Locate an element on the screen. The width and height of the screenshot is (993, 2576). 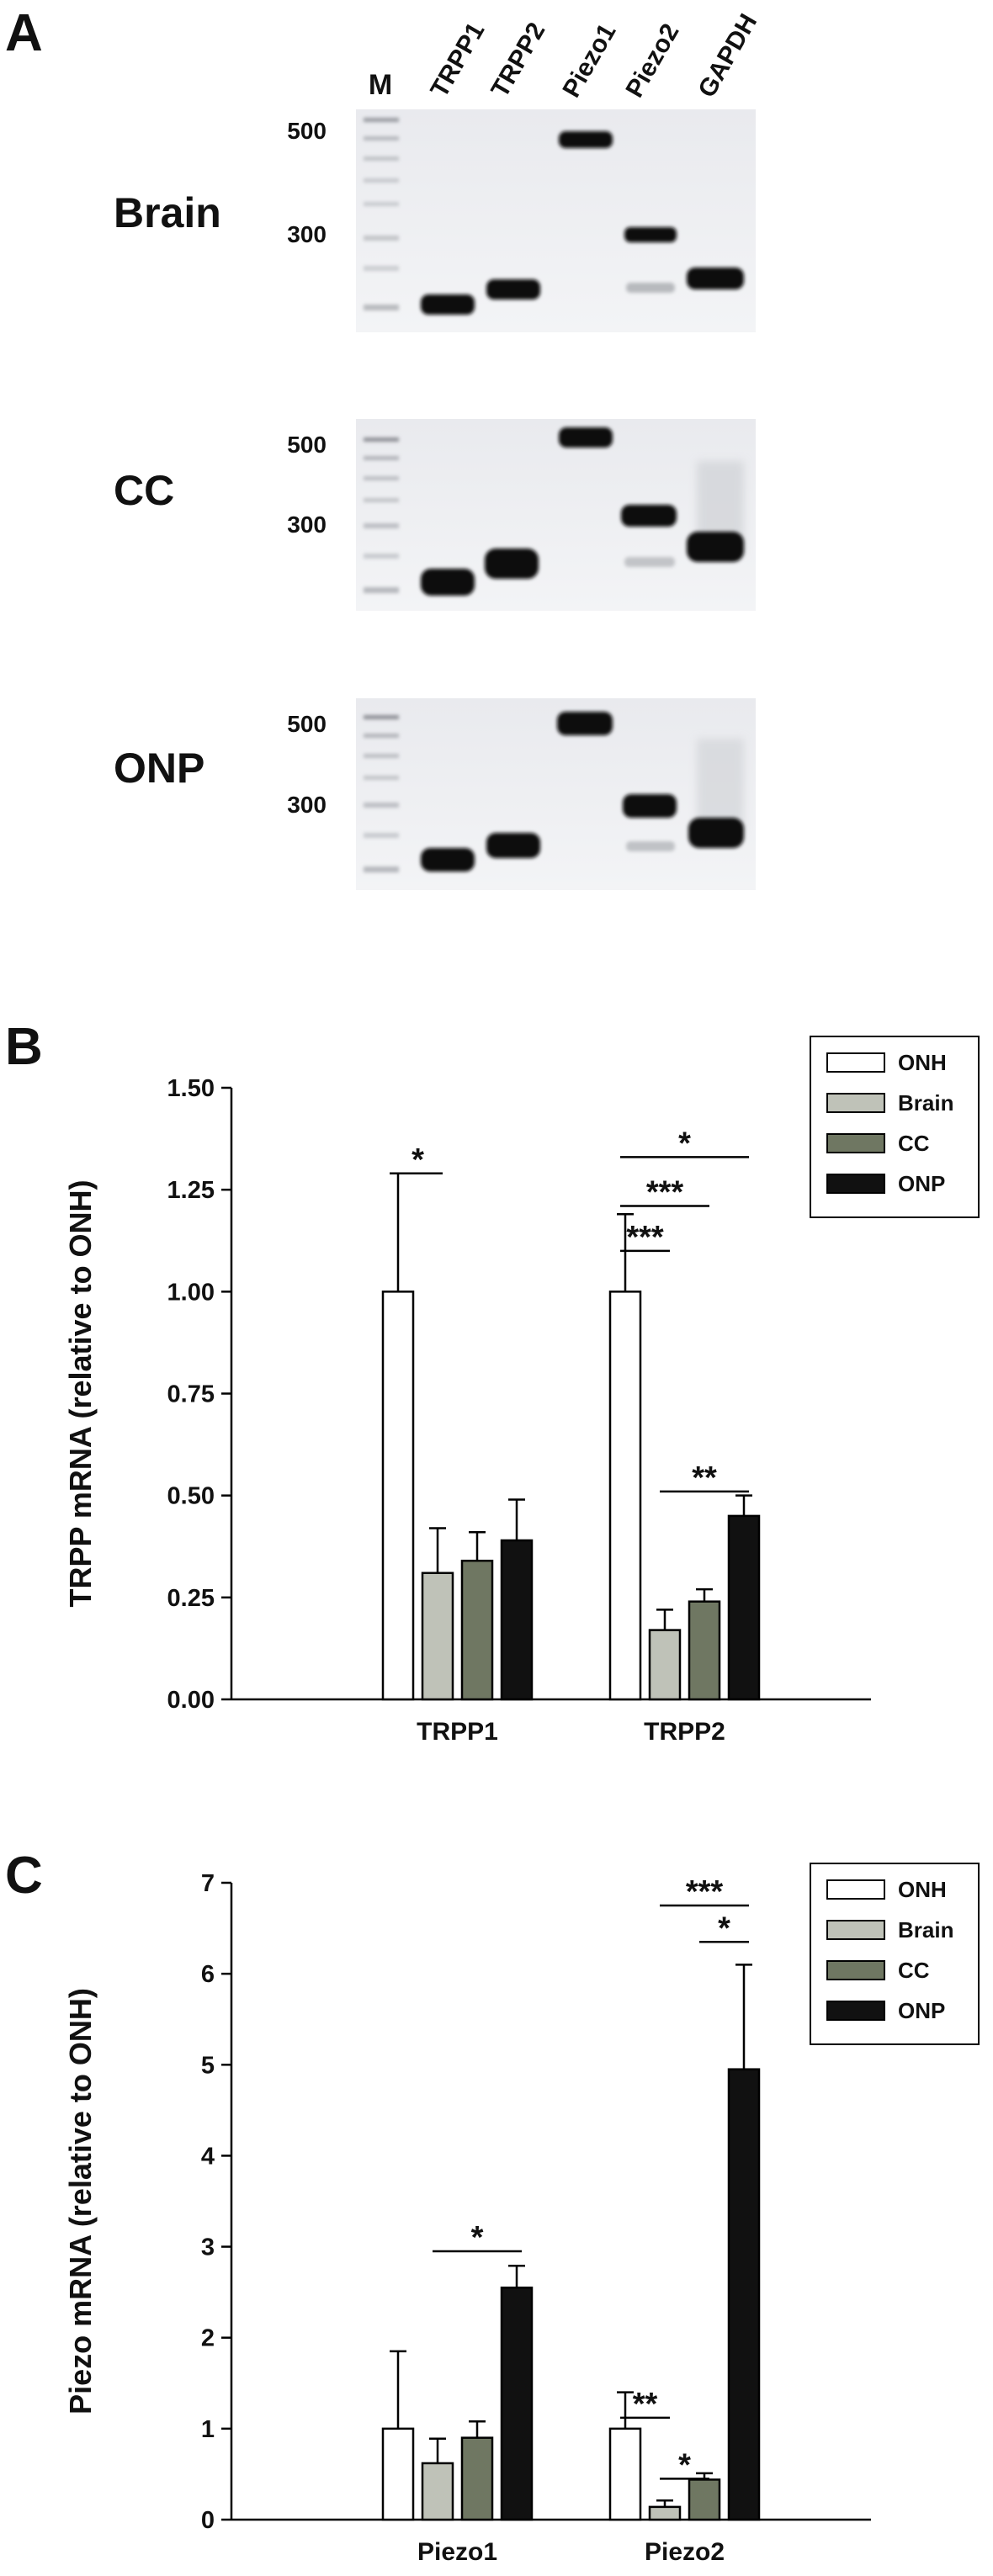
gel-ladder-label: M is located at coordinates (380, 85).